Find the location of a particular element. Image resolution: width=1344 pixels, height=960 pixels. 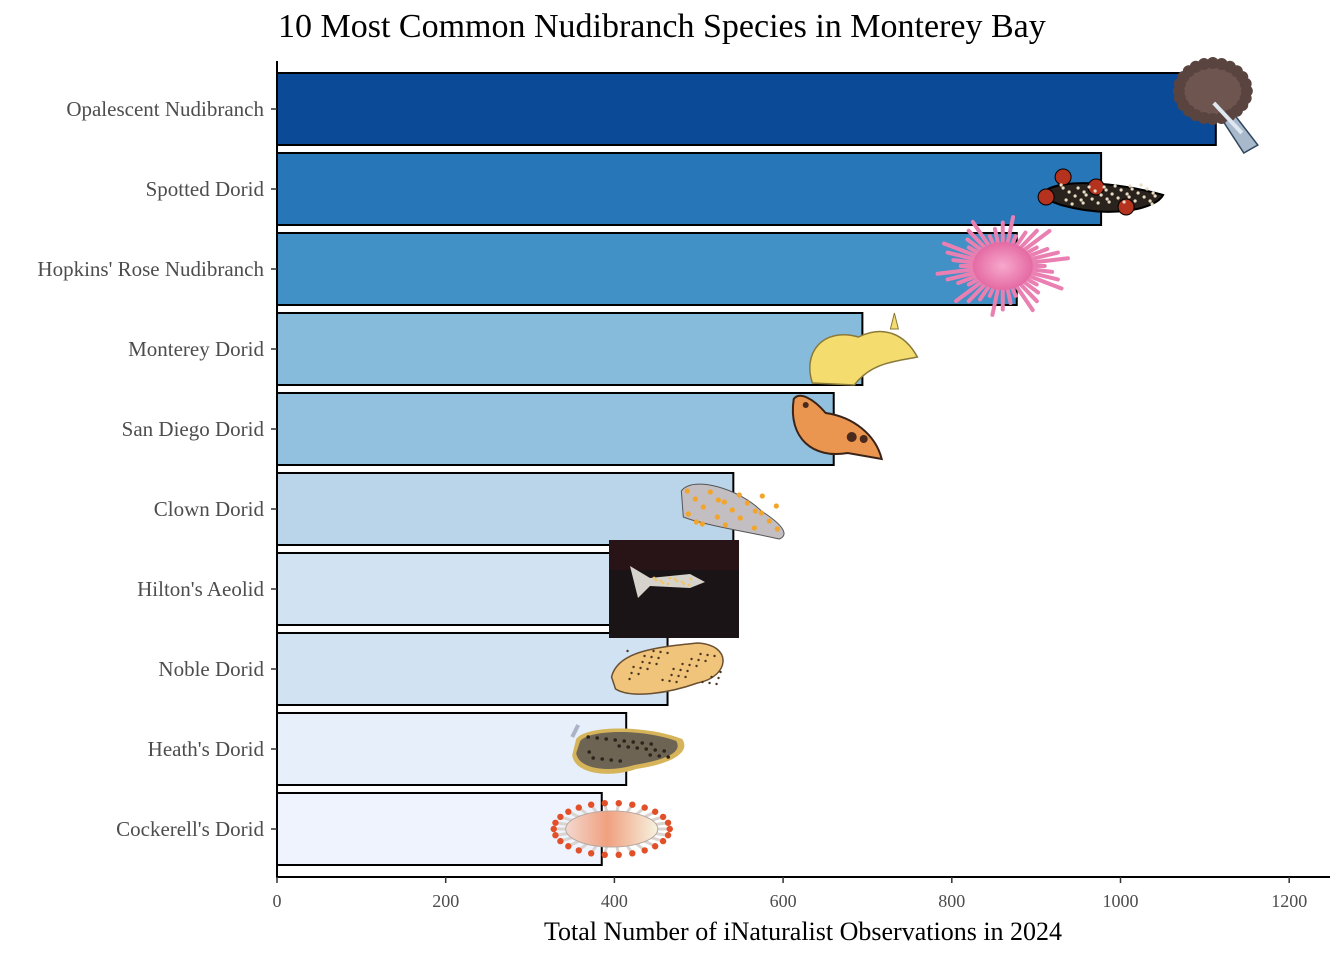

y-tick-label: Hopkins' Rose Nudibranch is located at coordinates (150, 269).